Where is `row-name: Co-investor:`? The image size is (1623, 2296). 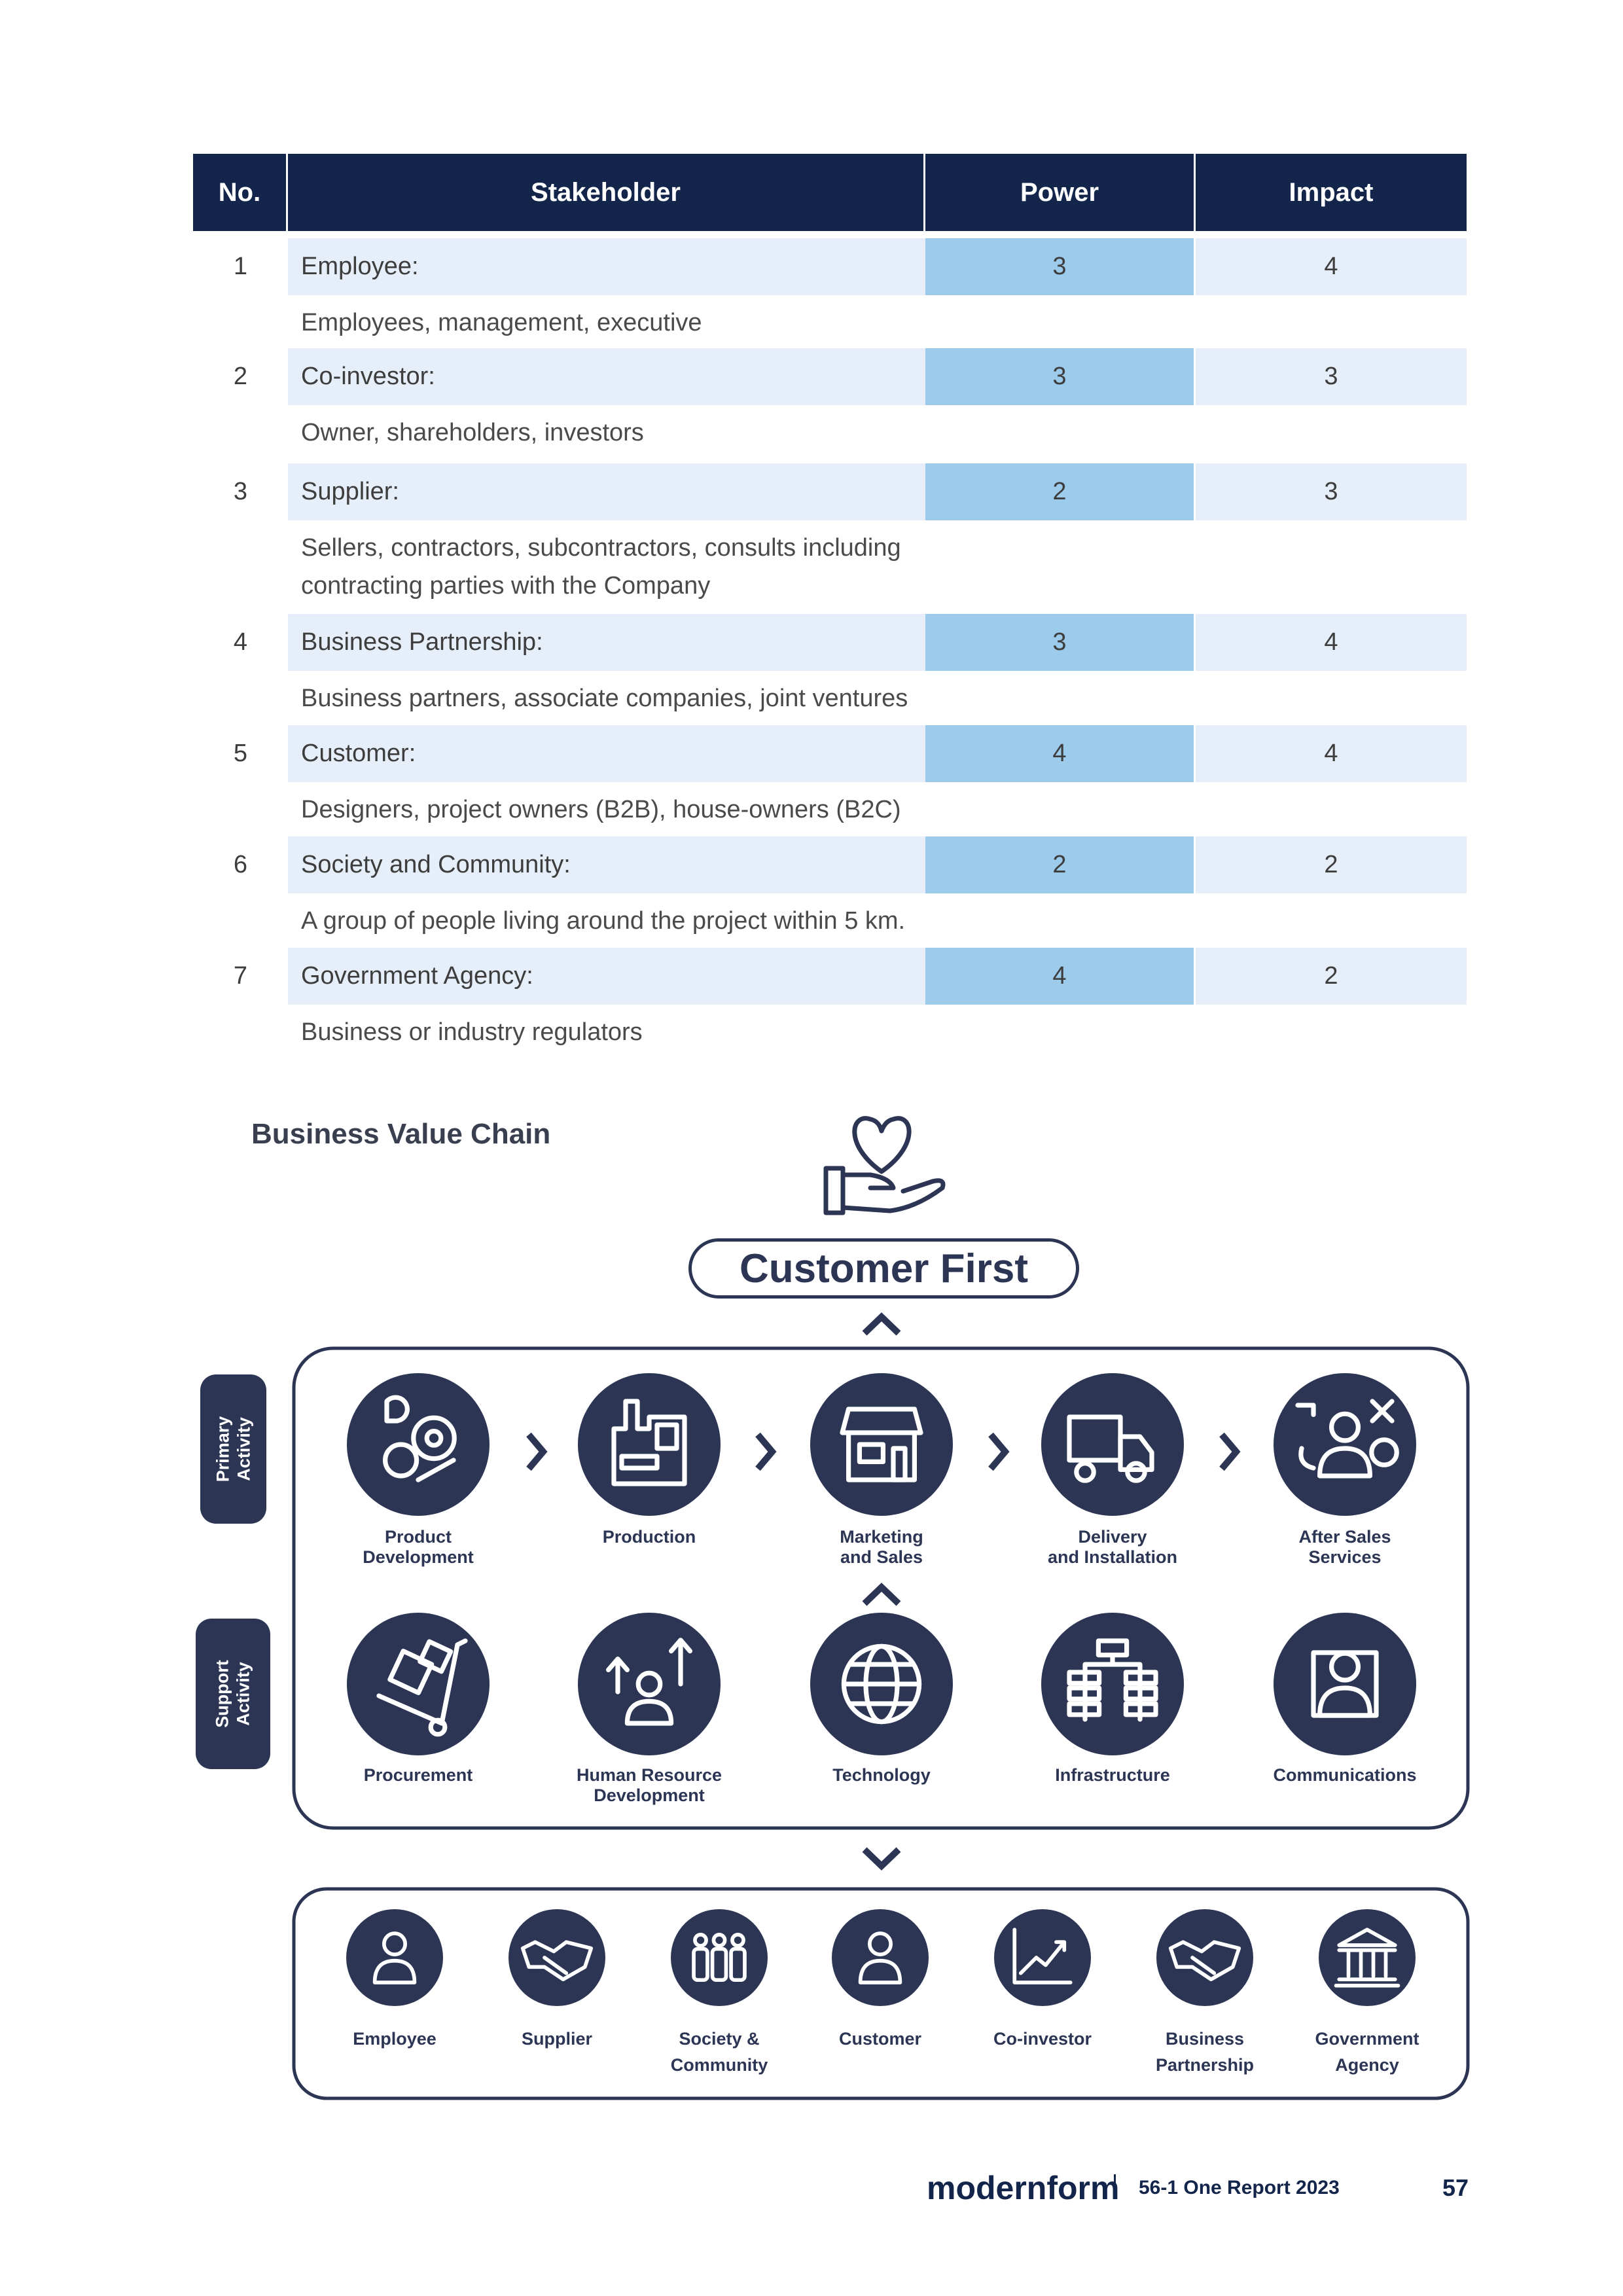 row-name: Co-investor: is located at coordinates (607, 376).